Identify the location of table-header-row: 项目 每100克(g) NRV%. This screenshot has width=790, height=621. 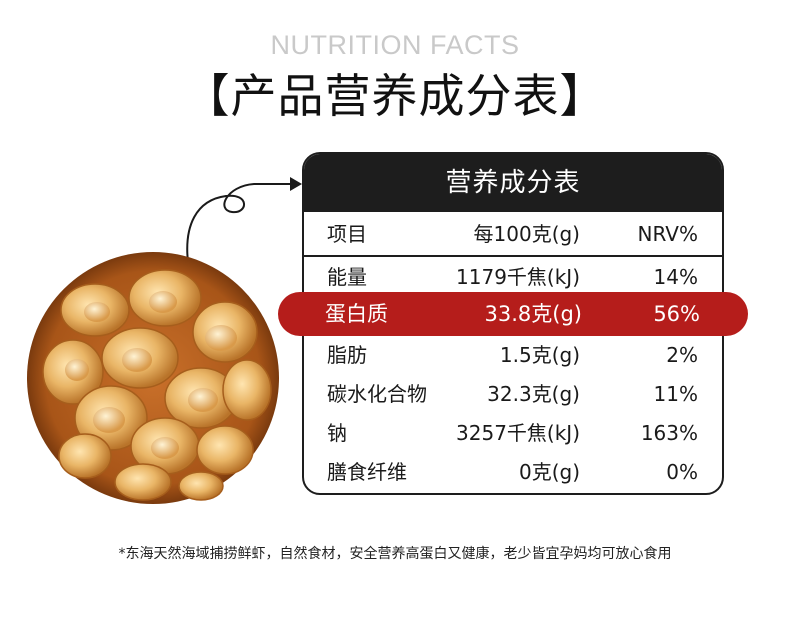
(513, 234).